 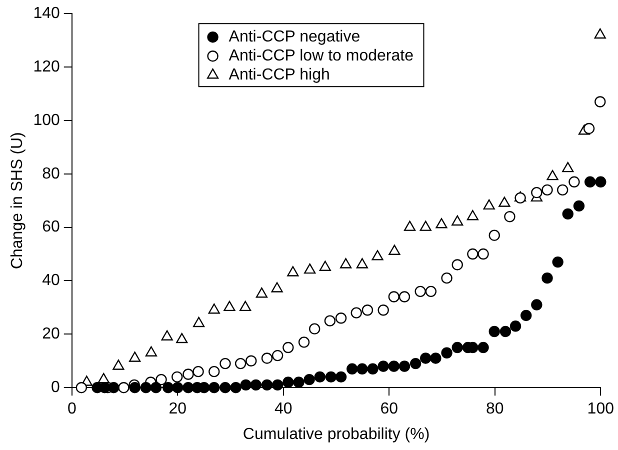 What do you see at coordinates (51, 227) in the screenshot?
I see `y-tick-label: 60` at bounding box center [51, 227].